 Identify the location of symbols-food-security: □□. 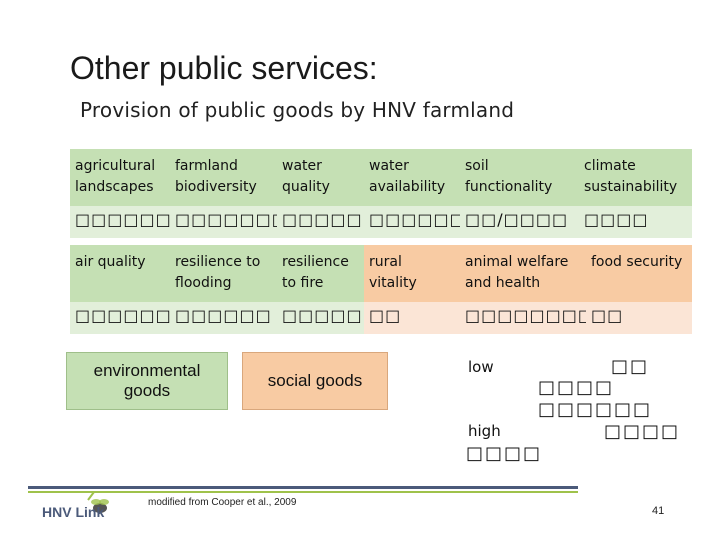
(639, 318).